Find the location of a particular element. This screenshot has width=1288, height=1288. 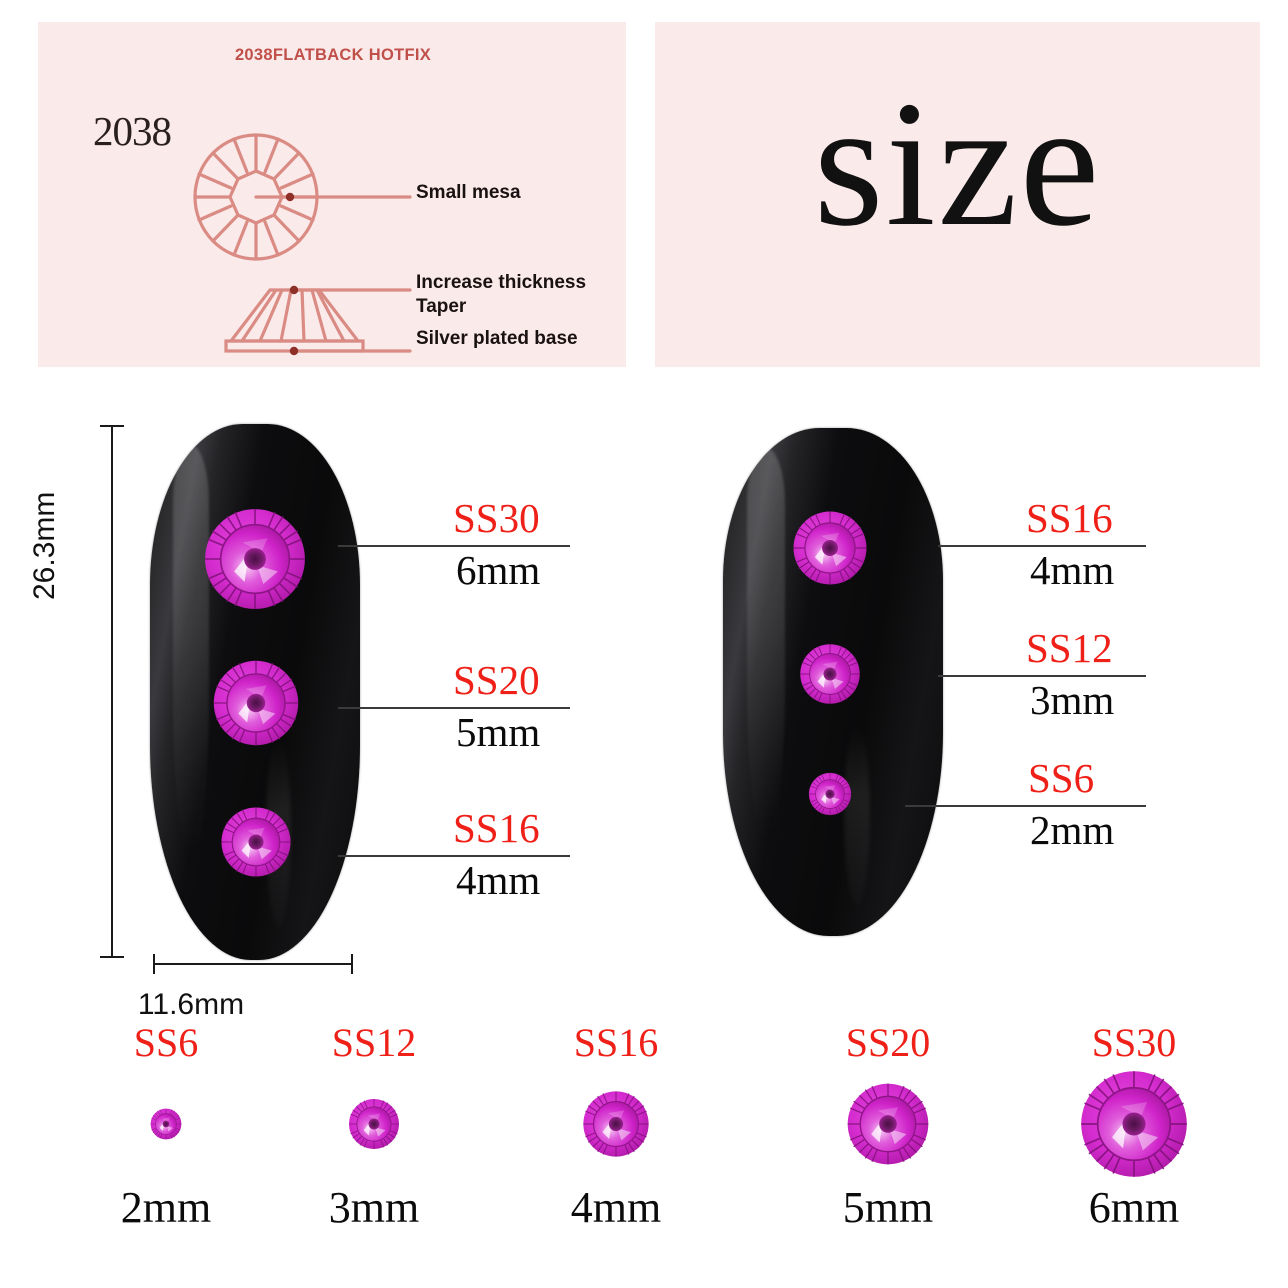

swatch-ss12: SS12 3mm is located at coordinates (374, 1127).